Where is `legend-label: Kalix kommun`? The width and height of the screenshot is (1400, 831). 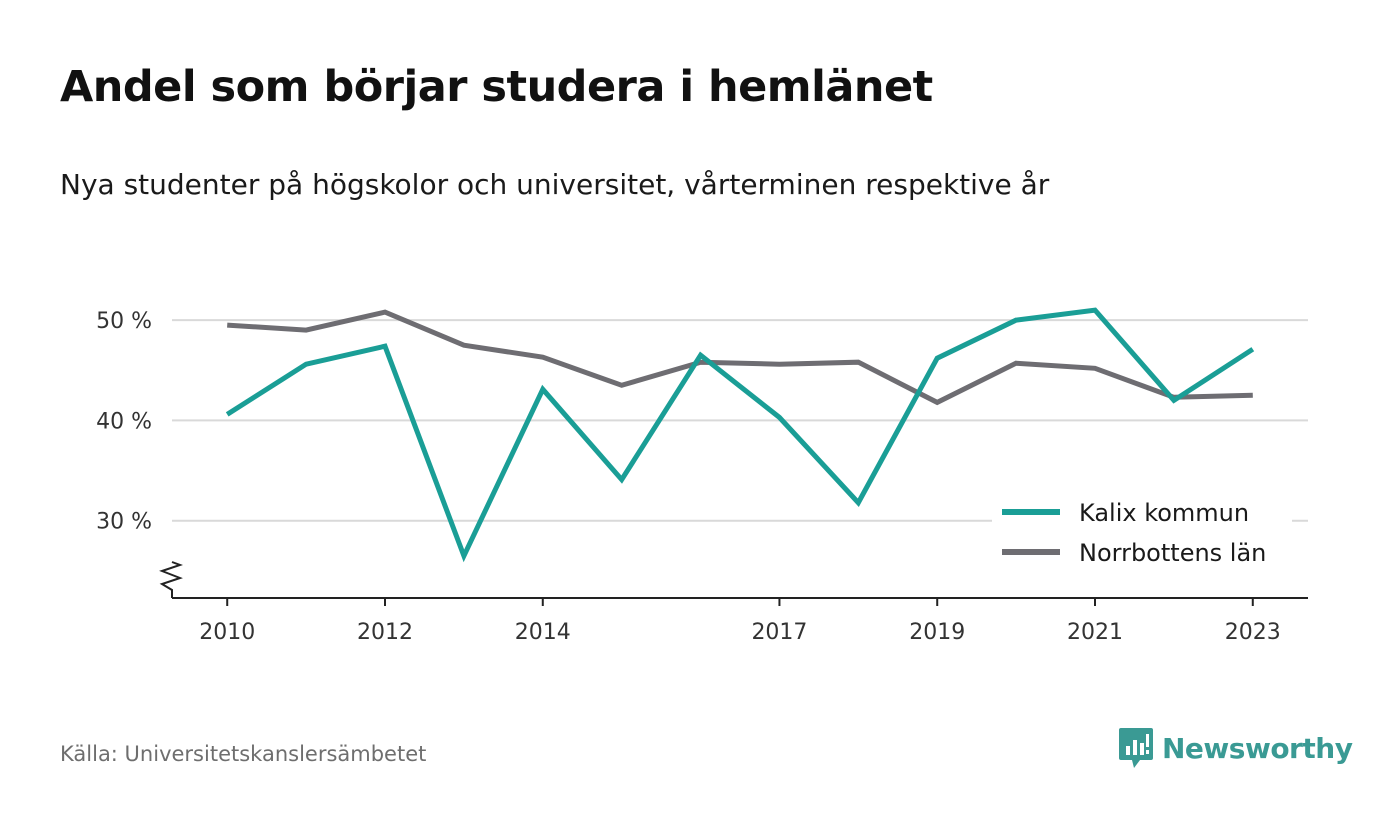
legend-label: Kalix kommun is located at coordinates (1164, 513).